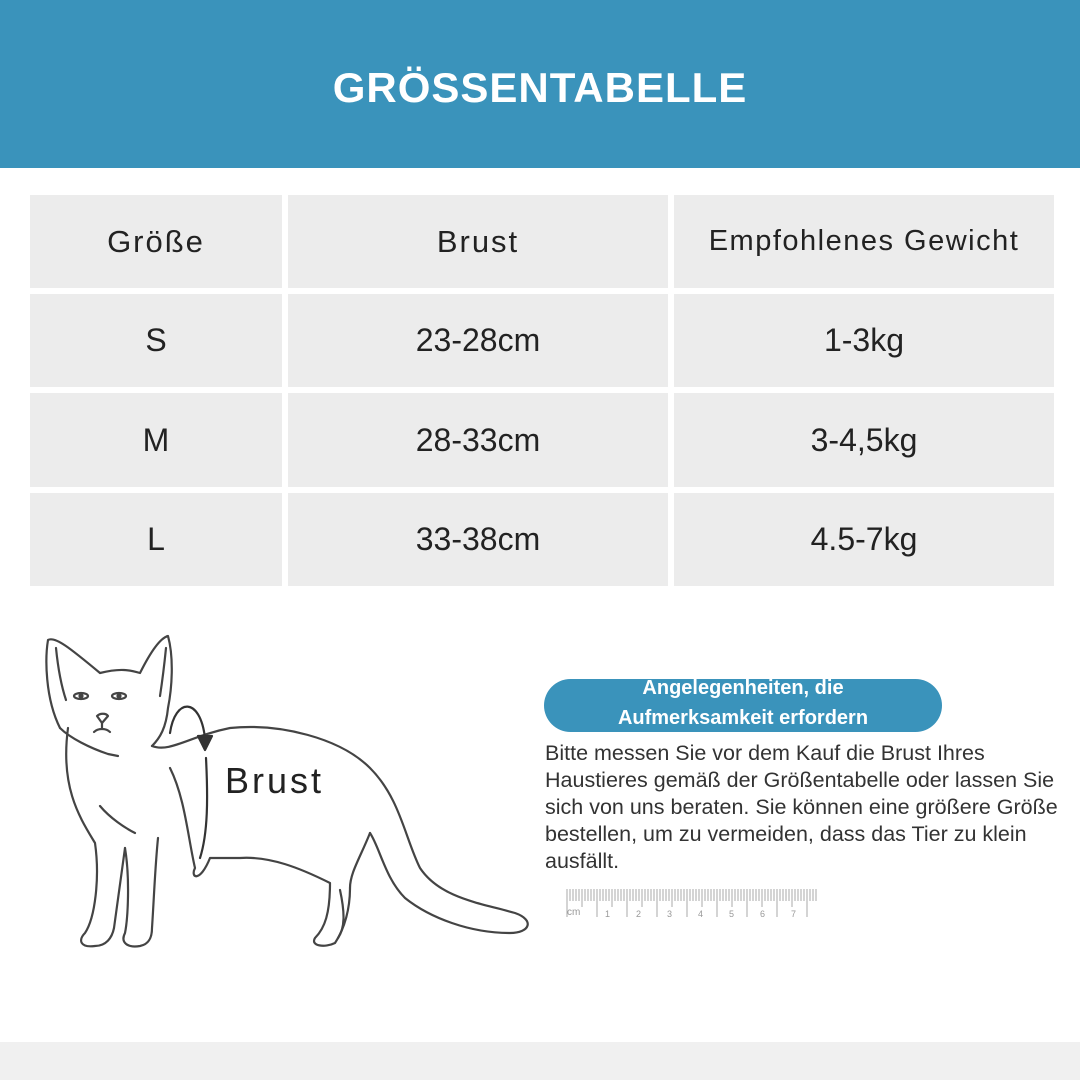 The width and height of the screenshot is (1080, 1080). I want to click on table-cell-chest: 28-33cm, so click(478, 440).